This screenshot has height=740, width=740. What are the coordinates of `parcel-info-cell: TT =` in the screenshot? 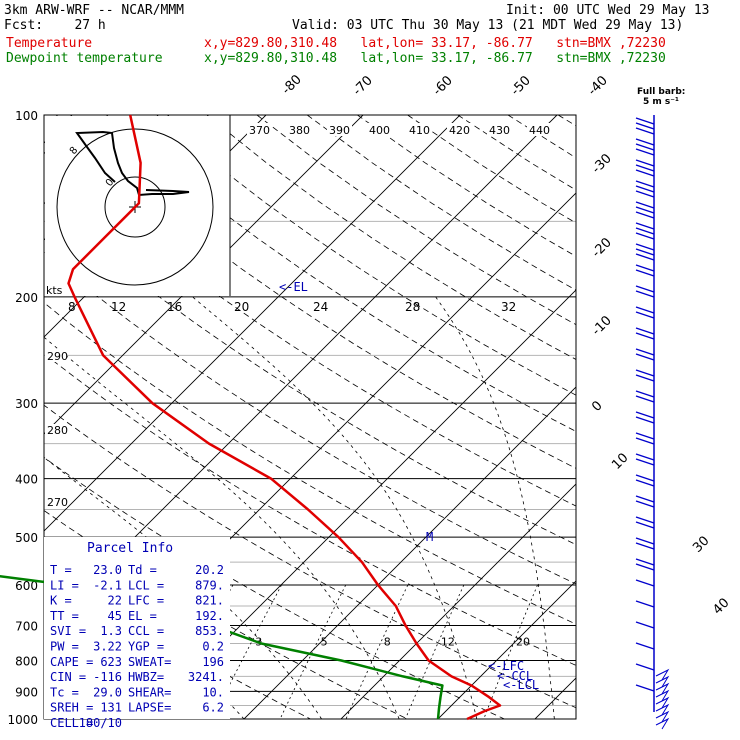 It's located at (64, 616).